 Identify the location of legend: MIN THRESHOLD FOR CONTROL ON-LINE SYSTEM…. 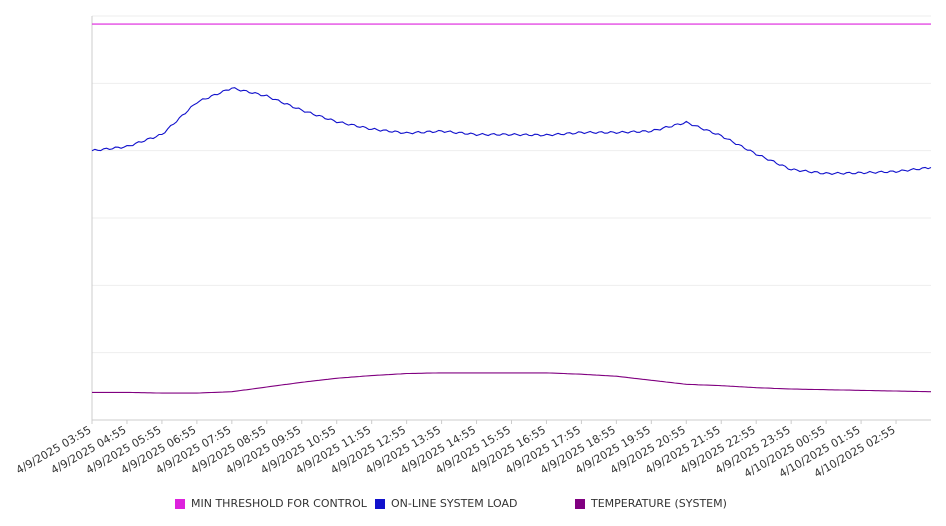
(473, 506).